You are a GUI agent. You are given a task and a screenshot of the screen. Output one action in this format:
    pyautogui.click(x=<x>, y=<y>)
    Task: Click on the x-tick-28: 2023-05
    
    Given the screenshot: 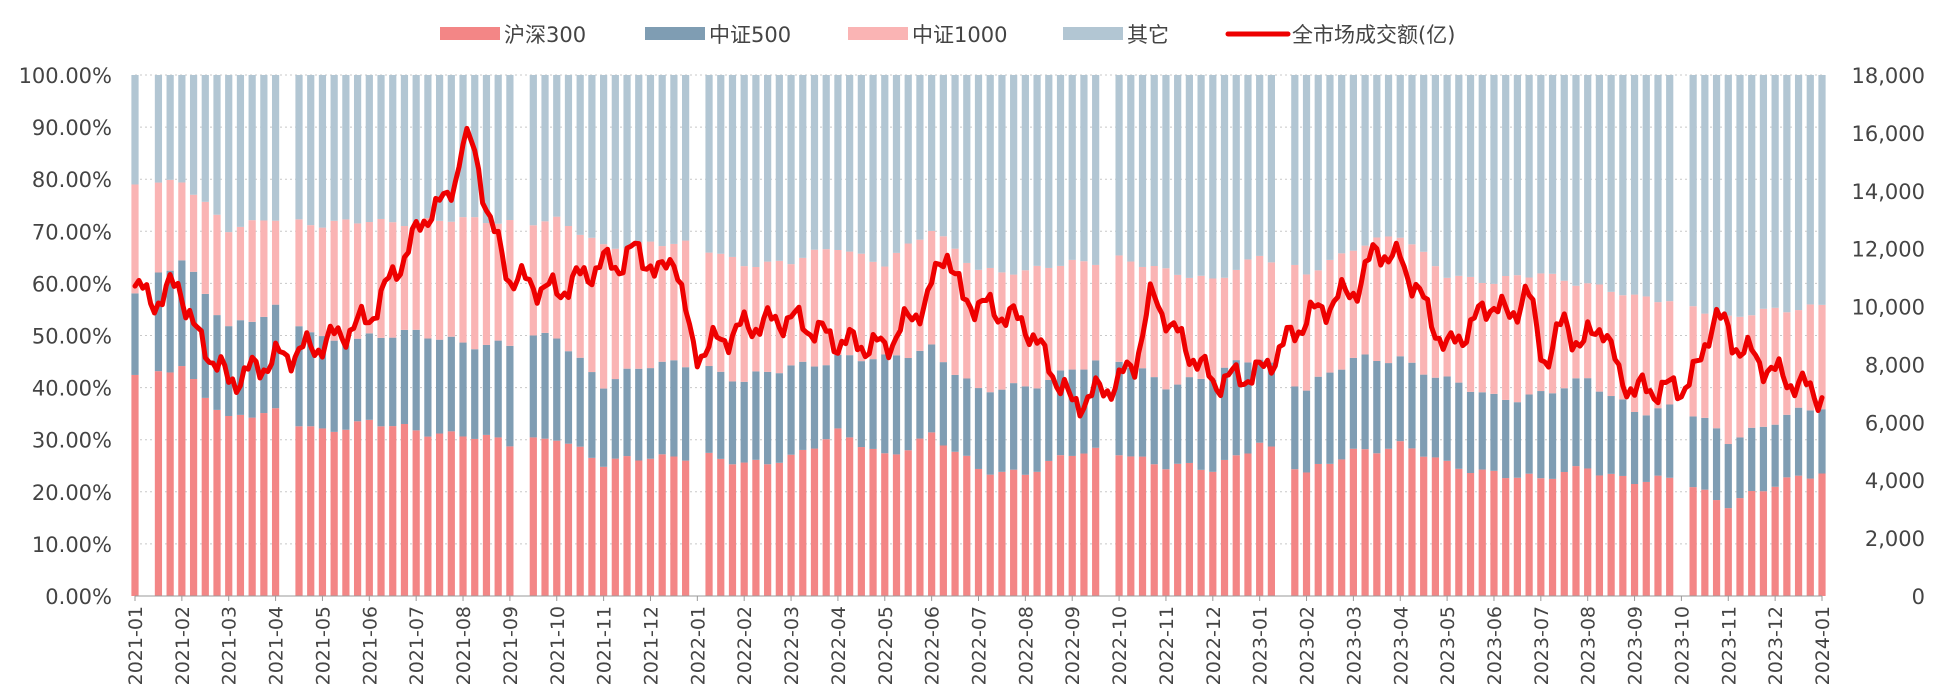 What is the action you would take?
    pyautogui.click(x=1448, y=645)
    